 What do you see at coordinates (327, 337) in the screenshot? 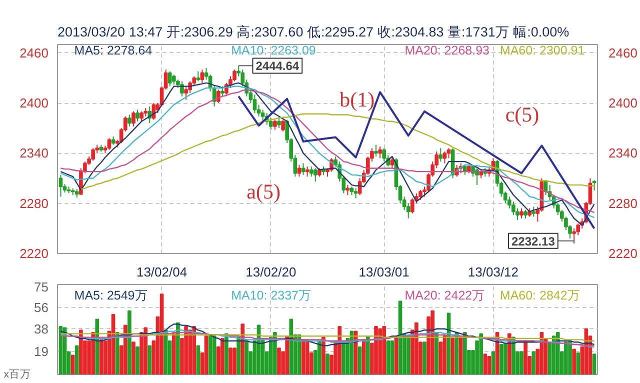
I see `line-series` at bounding box center [327, 337].